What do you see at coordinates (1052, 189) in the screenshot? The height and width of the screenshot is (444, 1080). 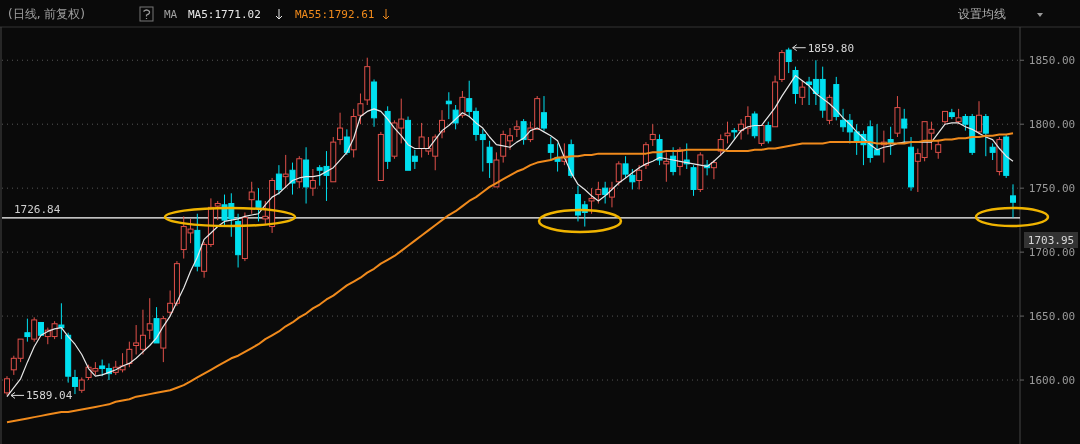 I see `y-tick-label: 1750.00` at bounding box center [1052, 189].